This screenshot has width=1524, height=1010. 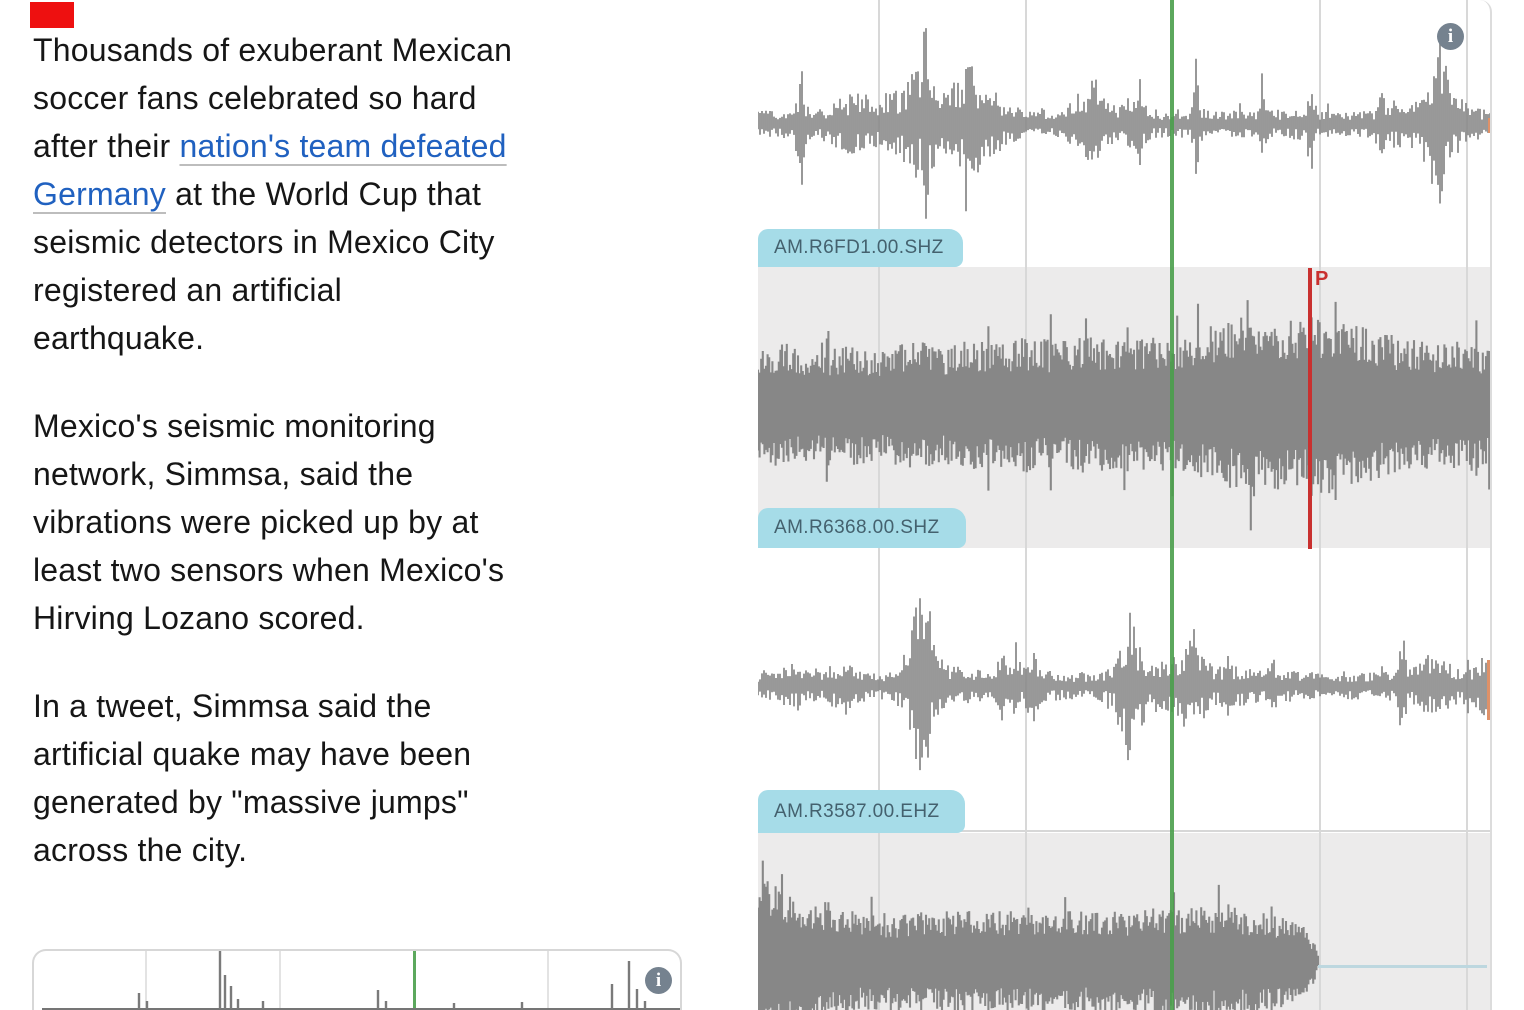 What do you see at coordinates (1322, 279) in the screenshot?
I see `p-pick-label: P` at bounding box center [1322, 279].